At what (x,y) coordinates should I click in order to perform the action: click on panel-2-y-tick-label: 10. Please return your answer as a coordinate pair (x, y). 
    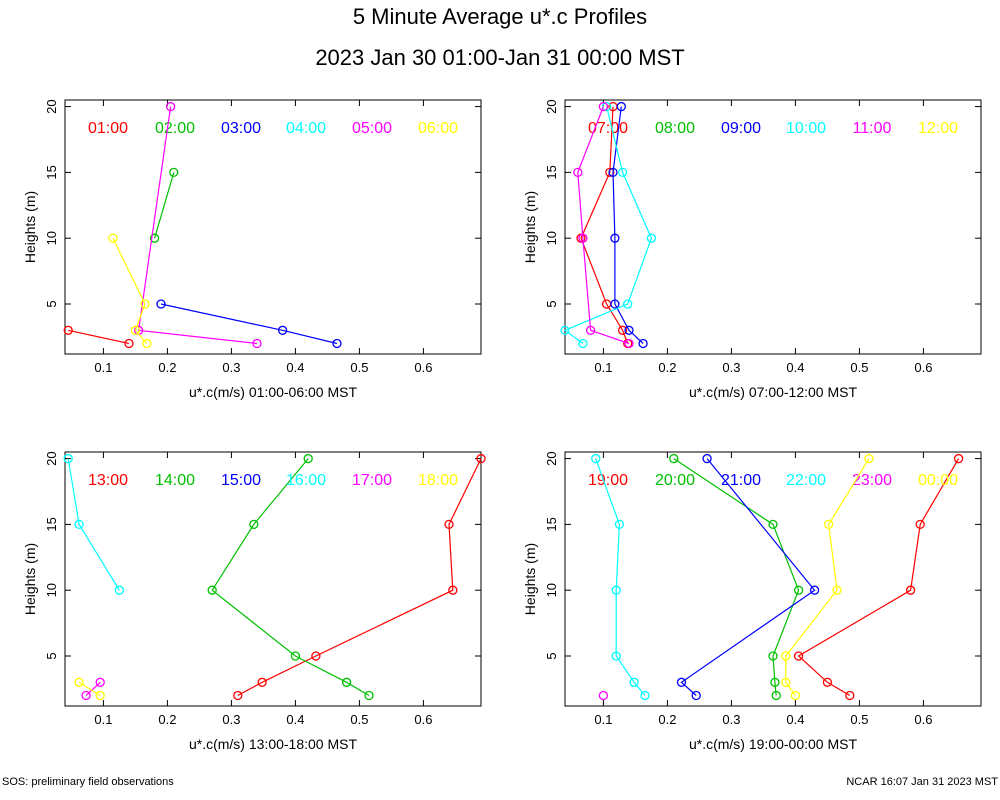
    Looking at the image, I should click on (551, 238).